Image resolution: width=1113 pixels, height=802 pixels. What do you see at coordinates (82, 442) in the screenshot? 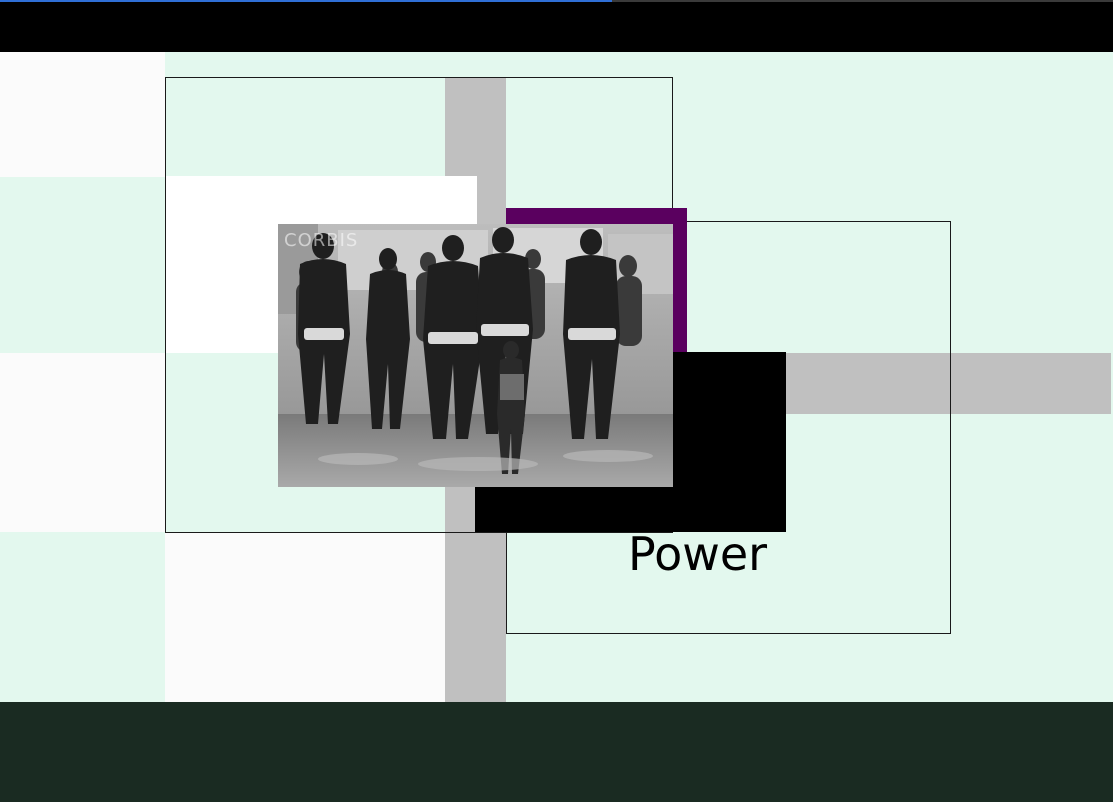
I see `tile-left-middle` at bounding box center [82, 442].